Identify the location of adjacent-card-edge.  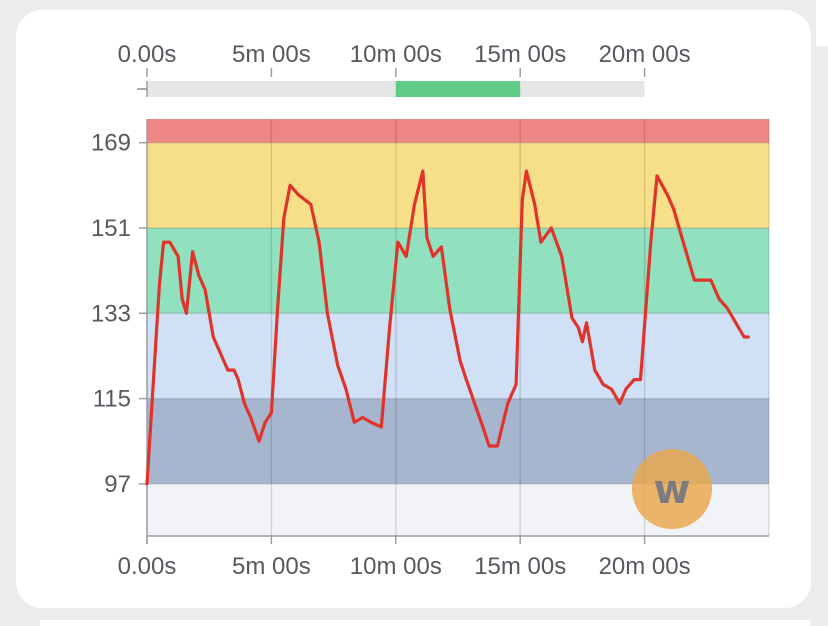
(822, 23).